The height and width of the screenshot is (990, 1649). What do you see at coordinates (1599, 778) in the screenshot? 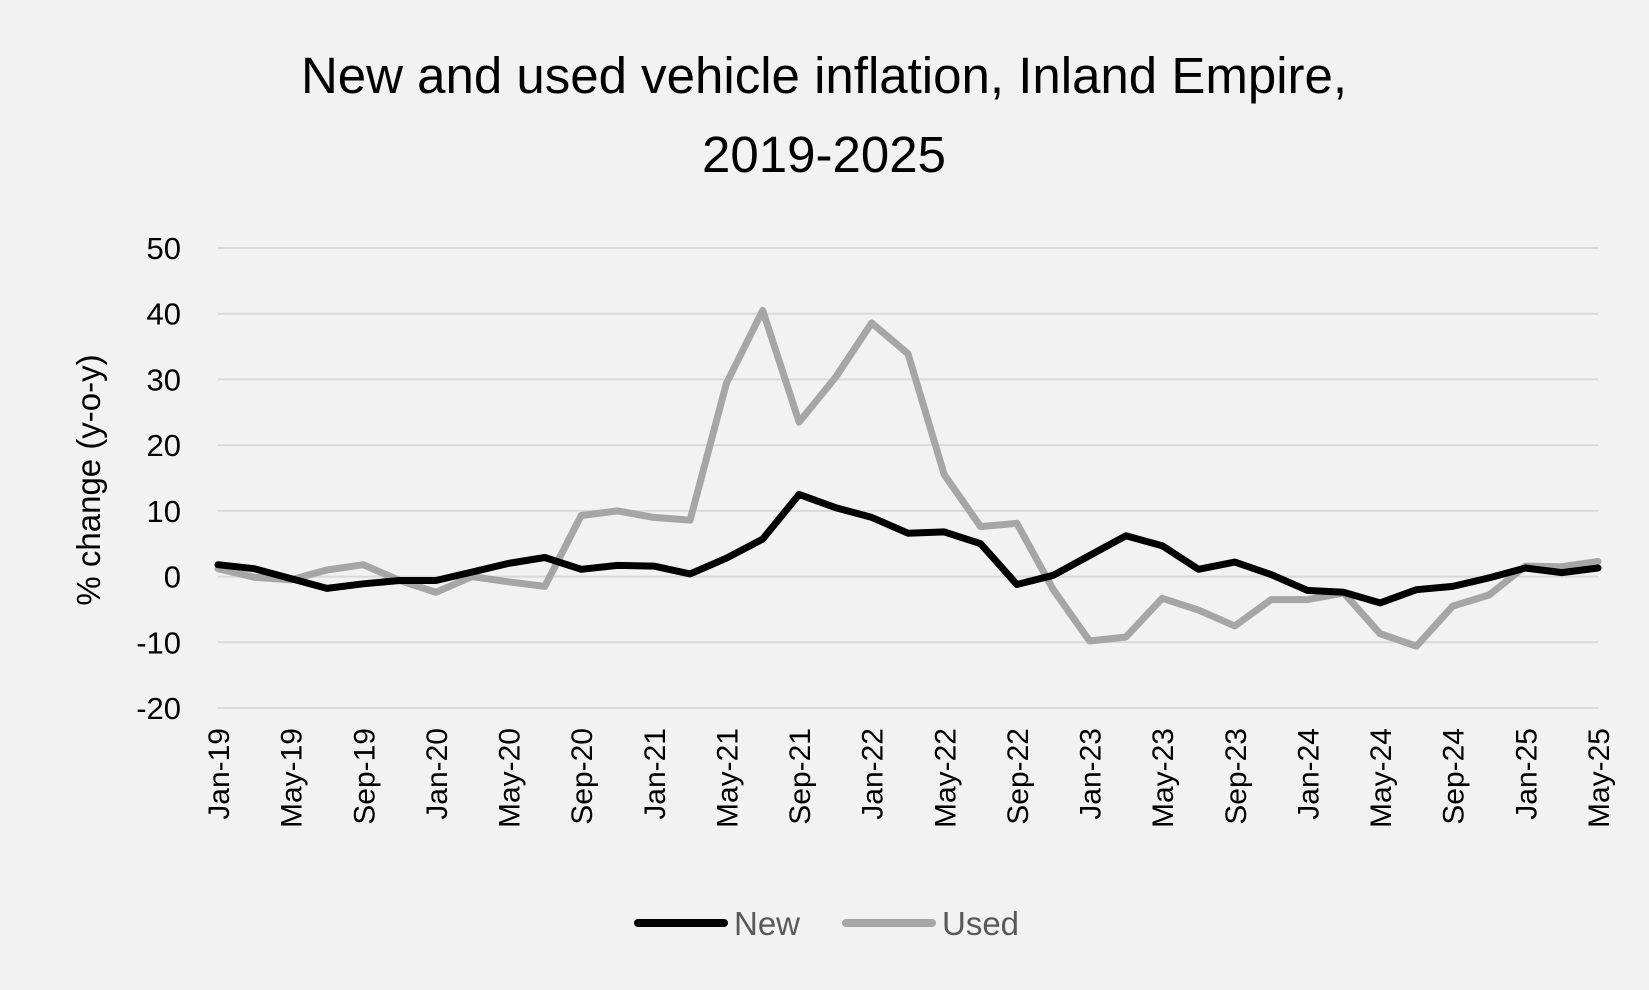
I see `x-tick-label: May-25` at bounding box center [1599, 778].